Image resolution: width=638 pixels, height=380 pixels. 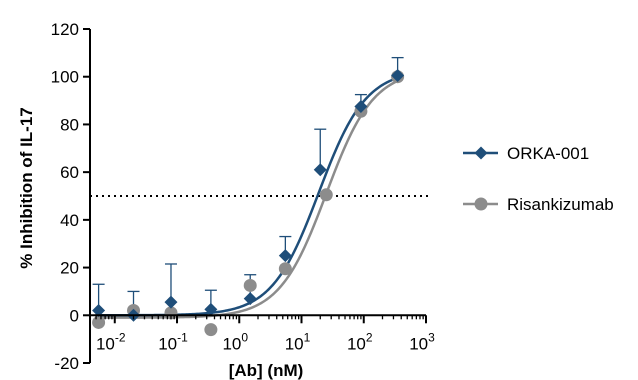 I want to click on y-tick-label: 120, so click(x=65, y=29).